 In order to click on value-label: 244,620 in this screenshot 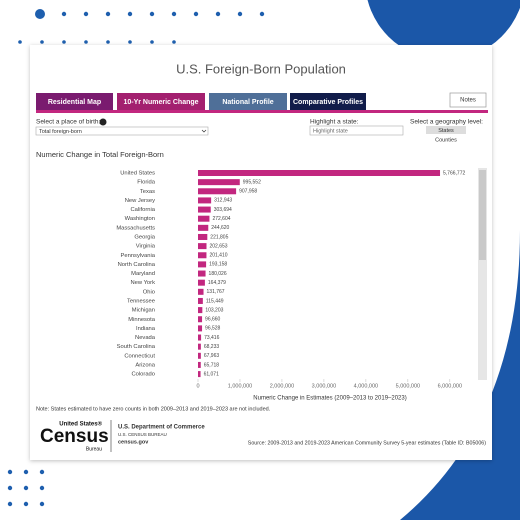, I will do `click(220, 228)`.